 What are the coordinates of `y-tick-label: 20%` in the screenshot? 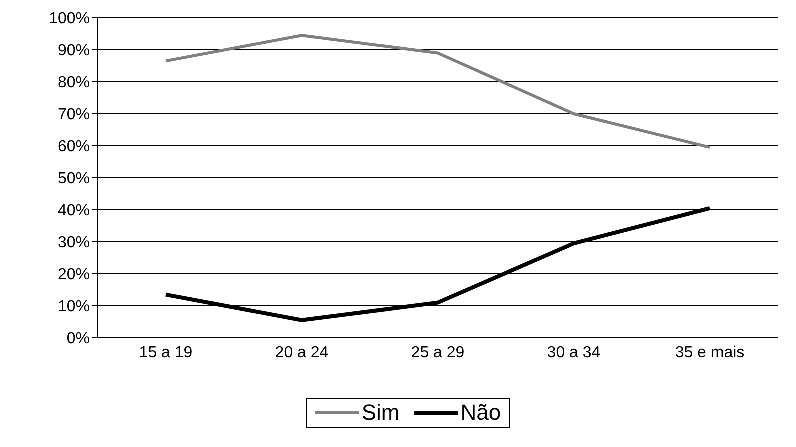 It's located at (74, 275).